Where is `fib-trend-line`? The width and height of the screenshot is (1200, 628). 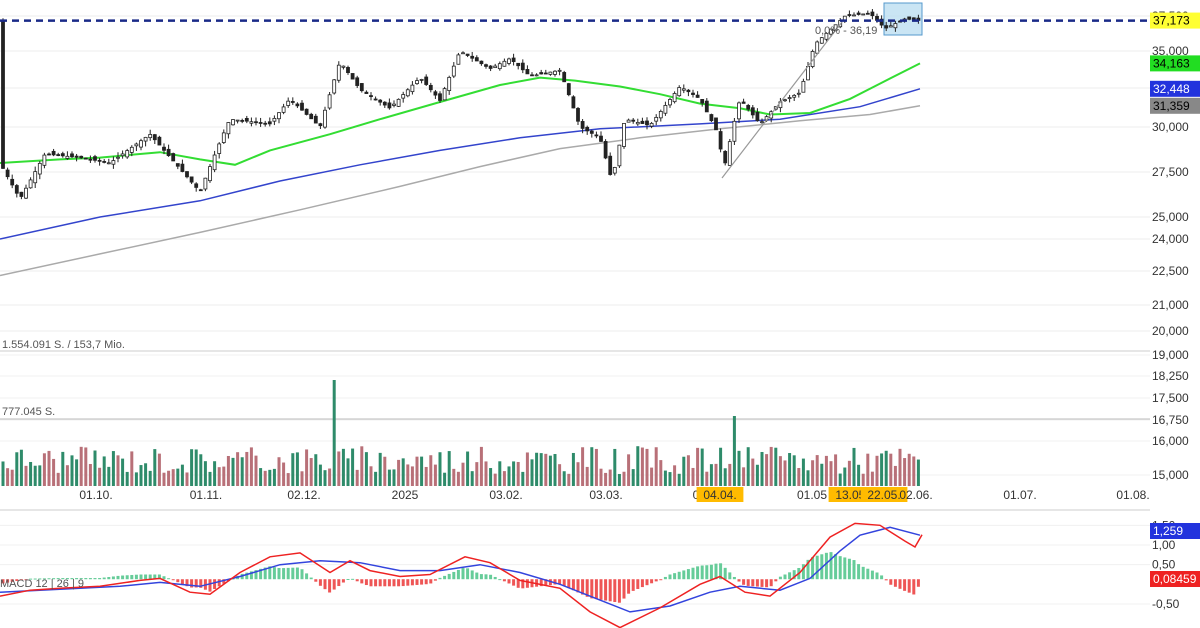 fib-trend-line is located at coordinates (782, 100).